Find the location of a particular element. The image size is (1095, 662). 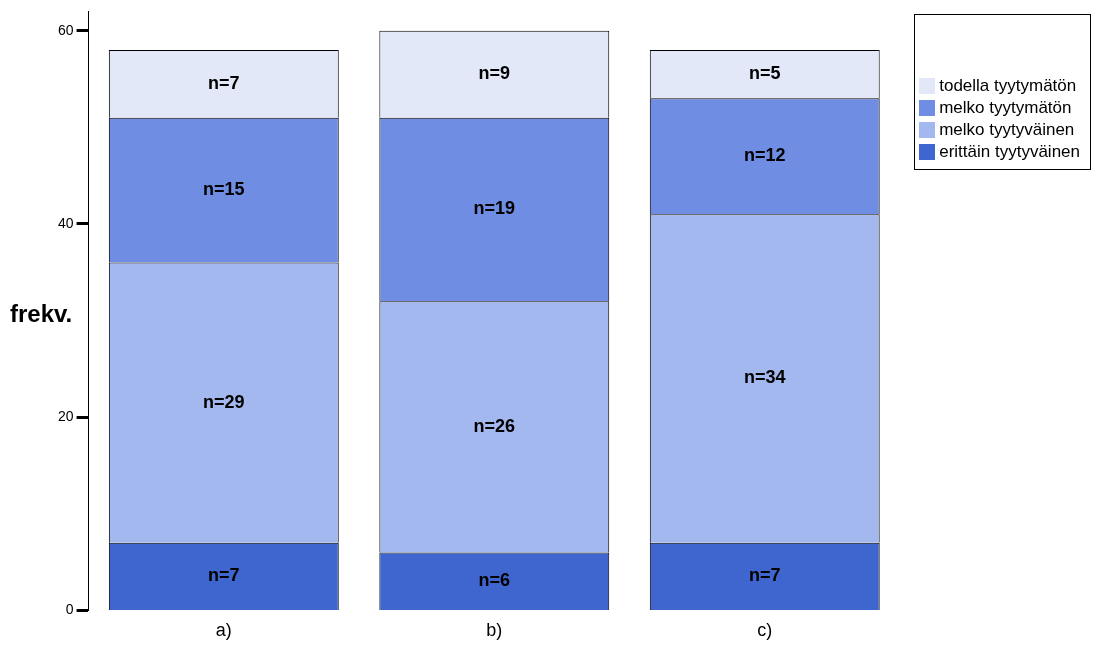

legend-label: melko tyytymätön is located at coordinates (1005, 108).